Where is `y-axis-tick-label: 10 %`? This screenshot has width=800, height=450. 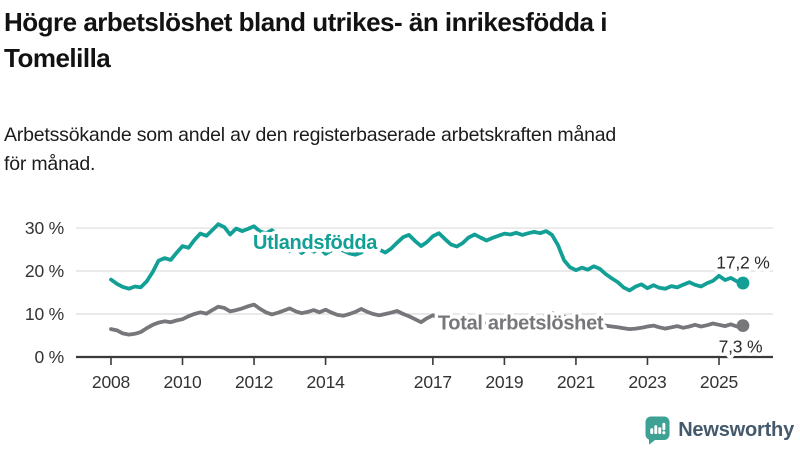 y-axis-tick-label: 10 % is located at coordinates (44, 314).